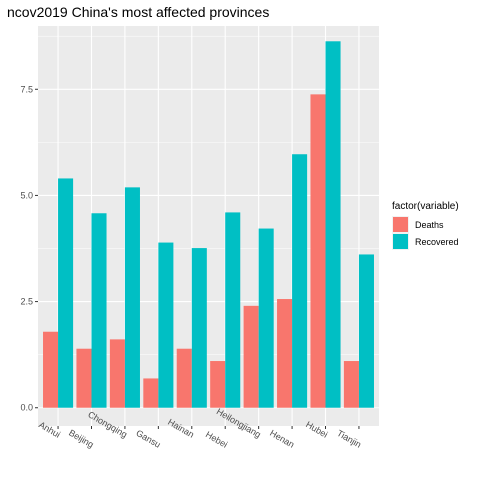 Image resolution: width=480 pixels, height=480 pixels. I want to click on bar-deaths-heilongjiang, so click(251, 356).